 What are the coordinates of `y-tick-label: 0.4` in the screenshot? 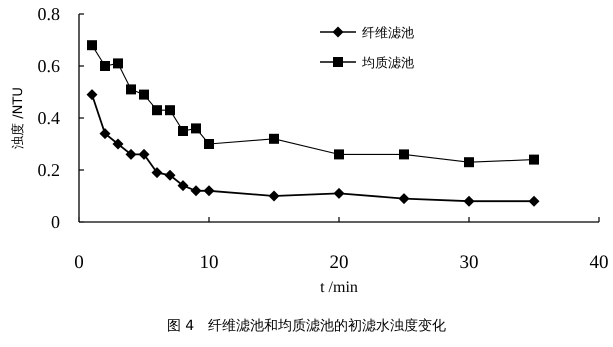 It's located at (49, 118).